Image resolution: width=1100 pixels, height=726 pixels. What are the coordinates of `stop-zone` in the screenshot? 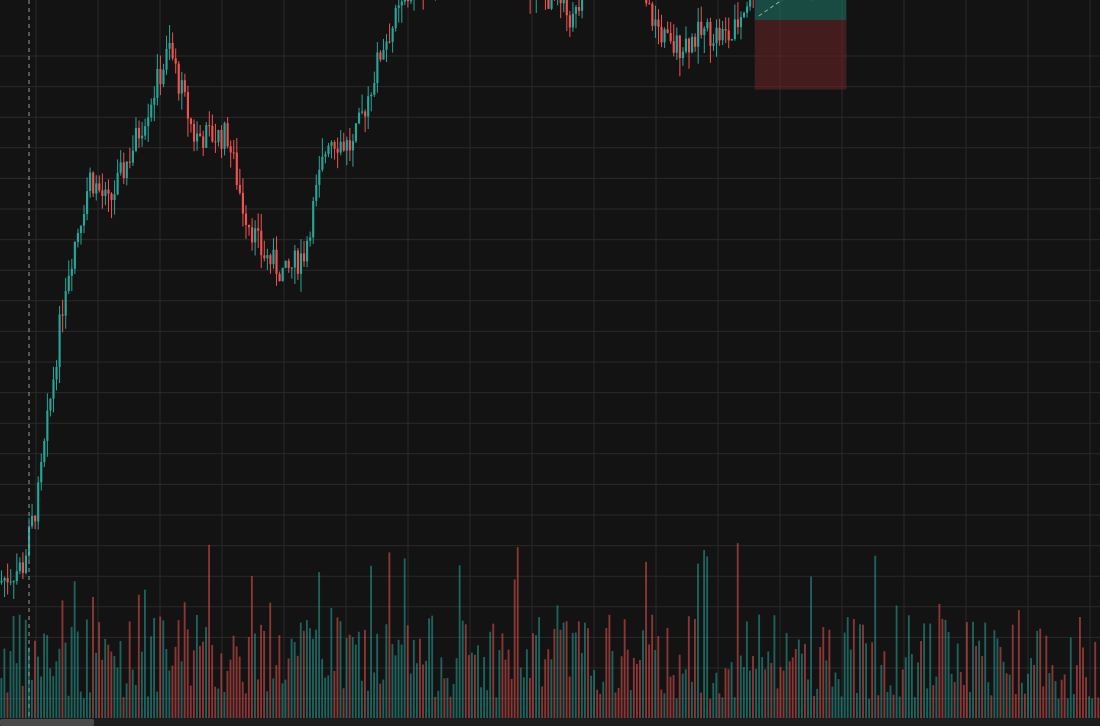 It's located at (800, 55).